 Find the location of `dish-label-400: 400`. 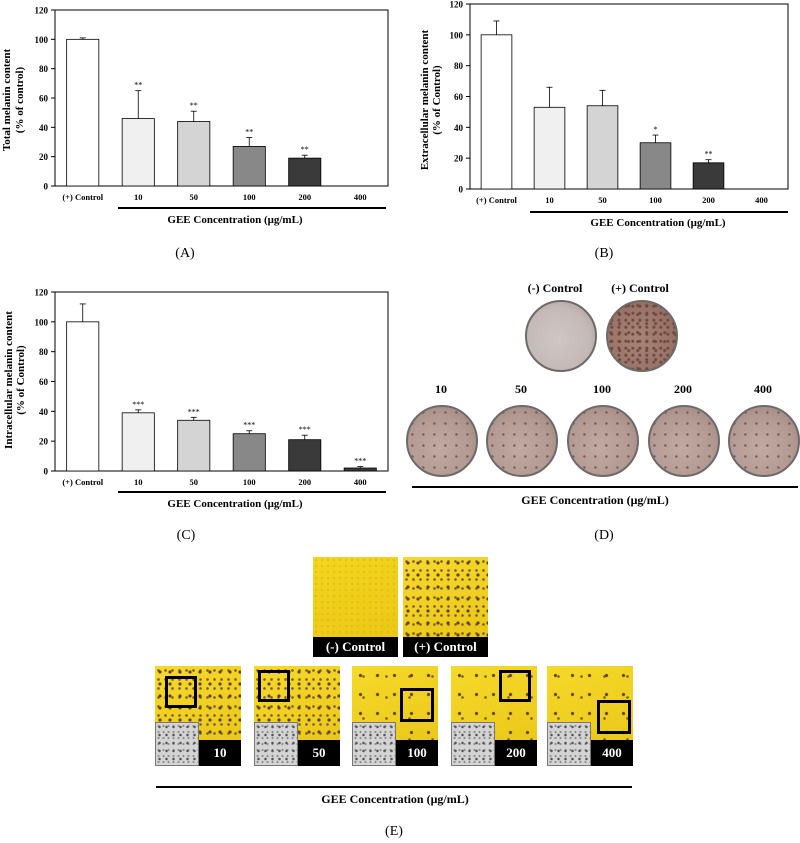

dish-label-400: 400 is located at coordinates (763, 389).